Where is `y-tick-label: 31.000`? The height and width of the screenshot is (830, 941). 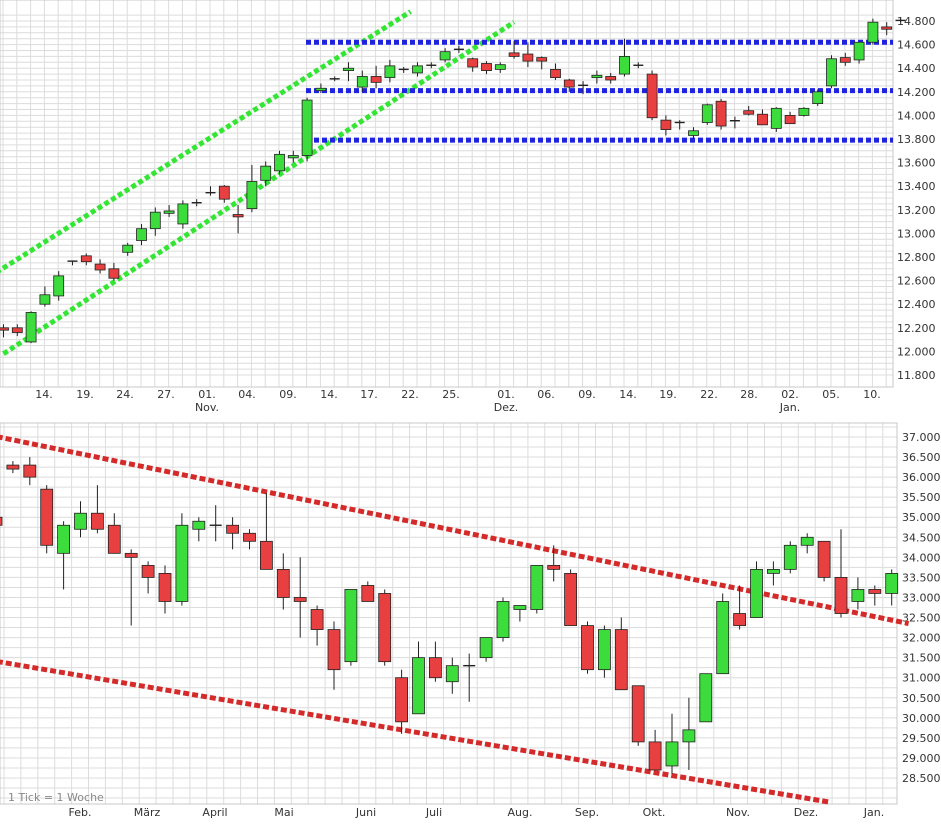 y-tick-label: 31.000 is located at coordinates (921, 678).